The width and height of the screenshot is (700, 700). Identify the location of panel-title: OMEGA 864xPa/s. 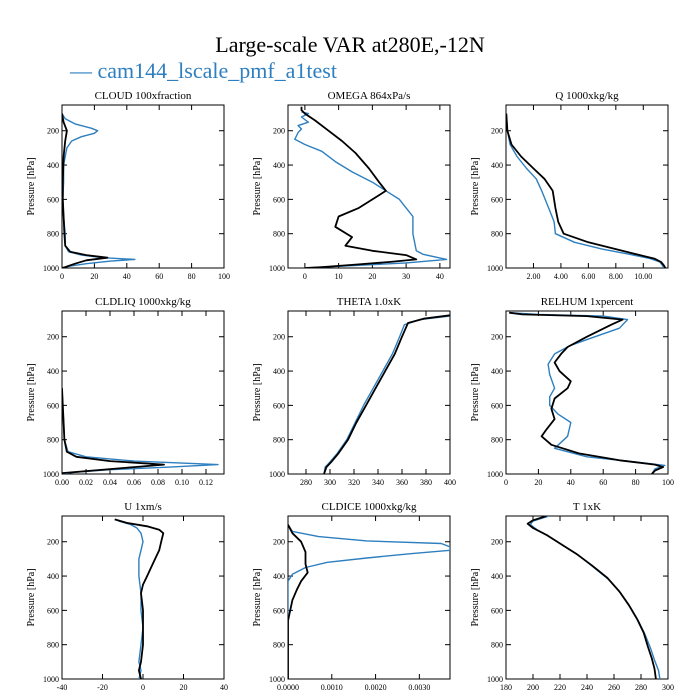
(369, 96).